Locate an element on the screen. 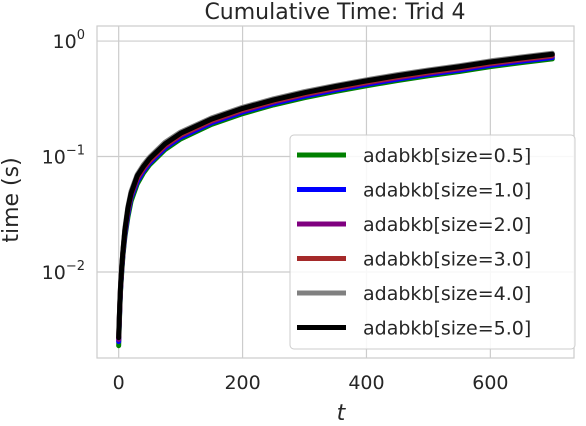 The image size is (586, 426). legend-label: adabkb[size=3.0] is located at coordinates (447, 260).